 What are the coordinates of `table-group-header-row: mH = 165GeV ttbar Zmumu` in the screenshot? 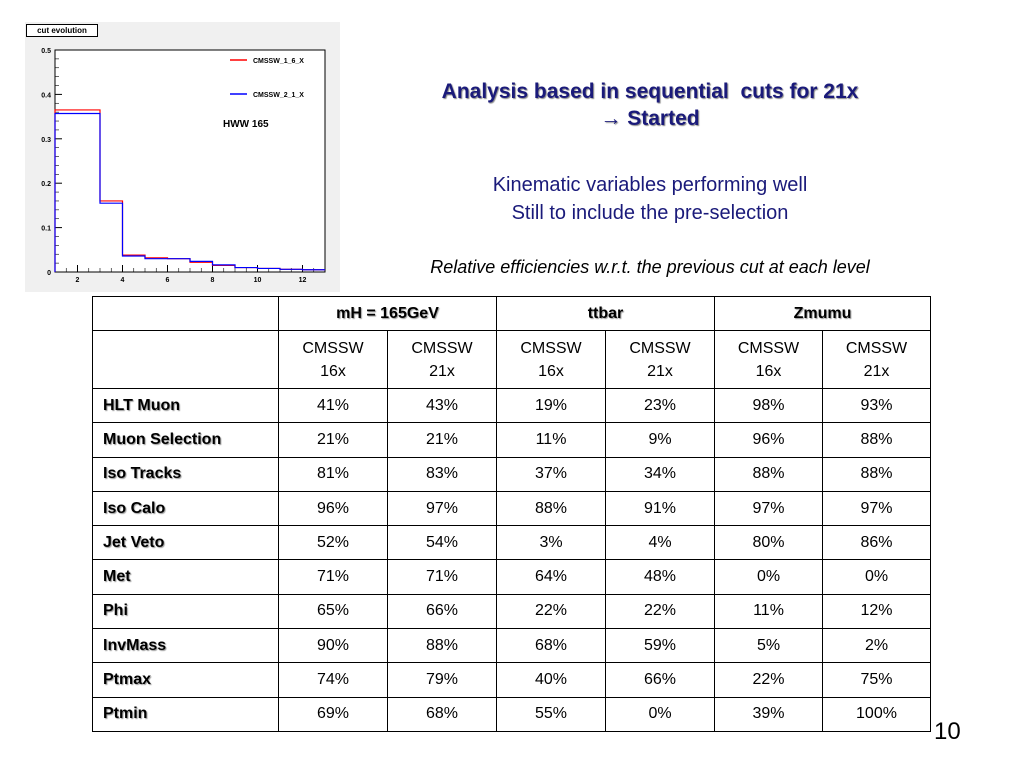 It's located at (511, 313).